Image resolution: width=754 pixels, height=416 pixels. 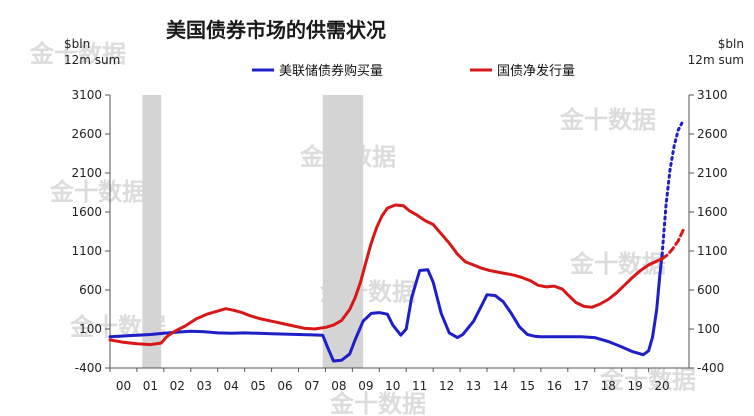 What do you see at coordinates (536, 71) in the screenshot?
I see `legend-label-treasury: 国债净发行量` at bounding box center [536, 71].